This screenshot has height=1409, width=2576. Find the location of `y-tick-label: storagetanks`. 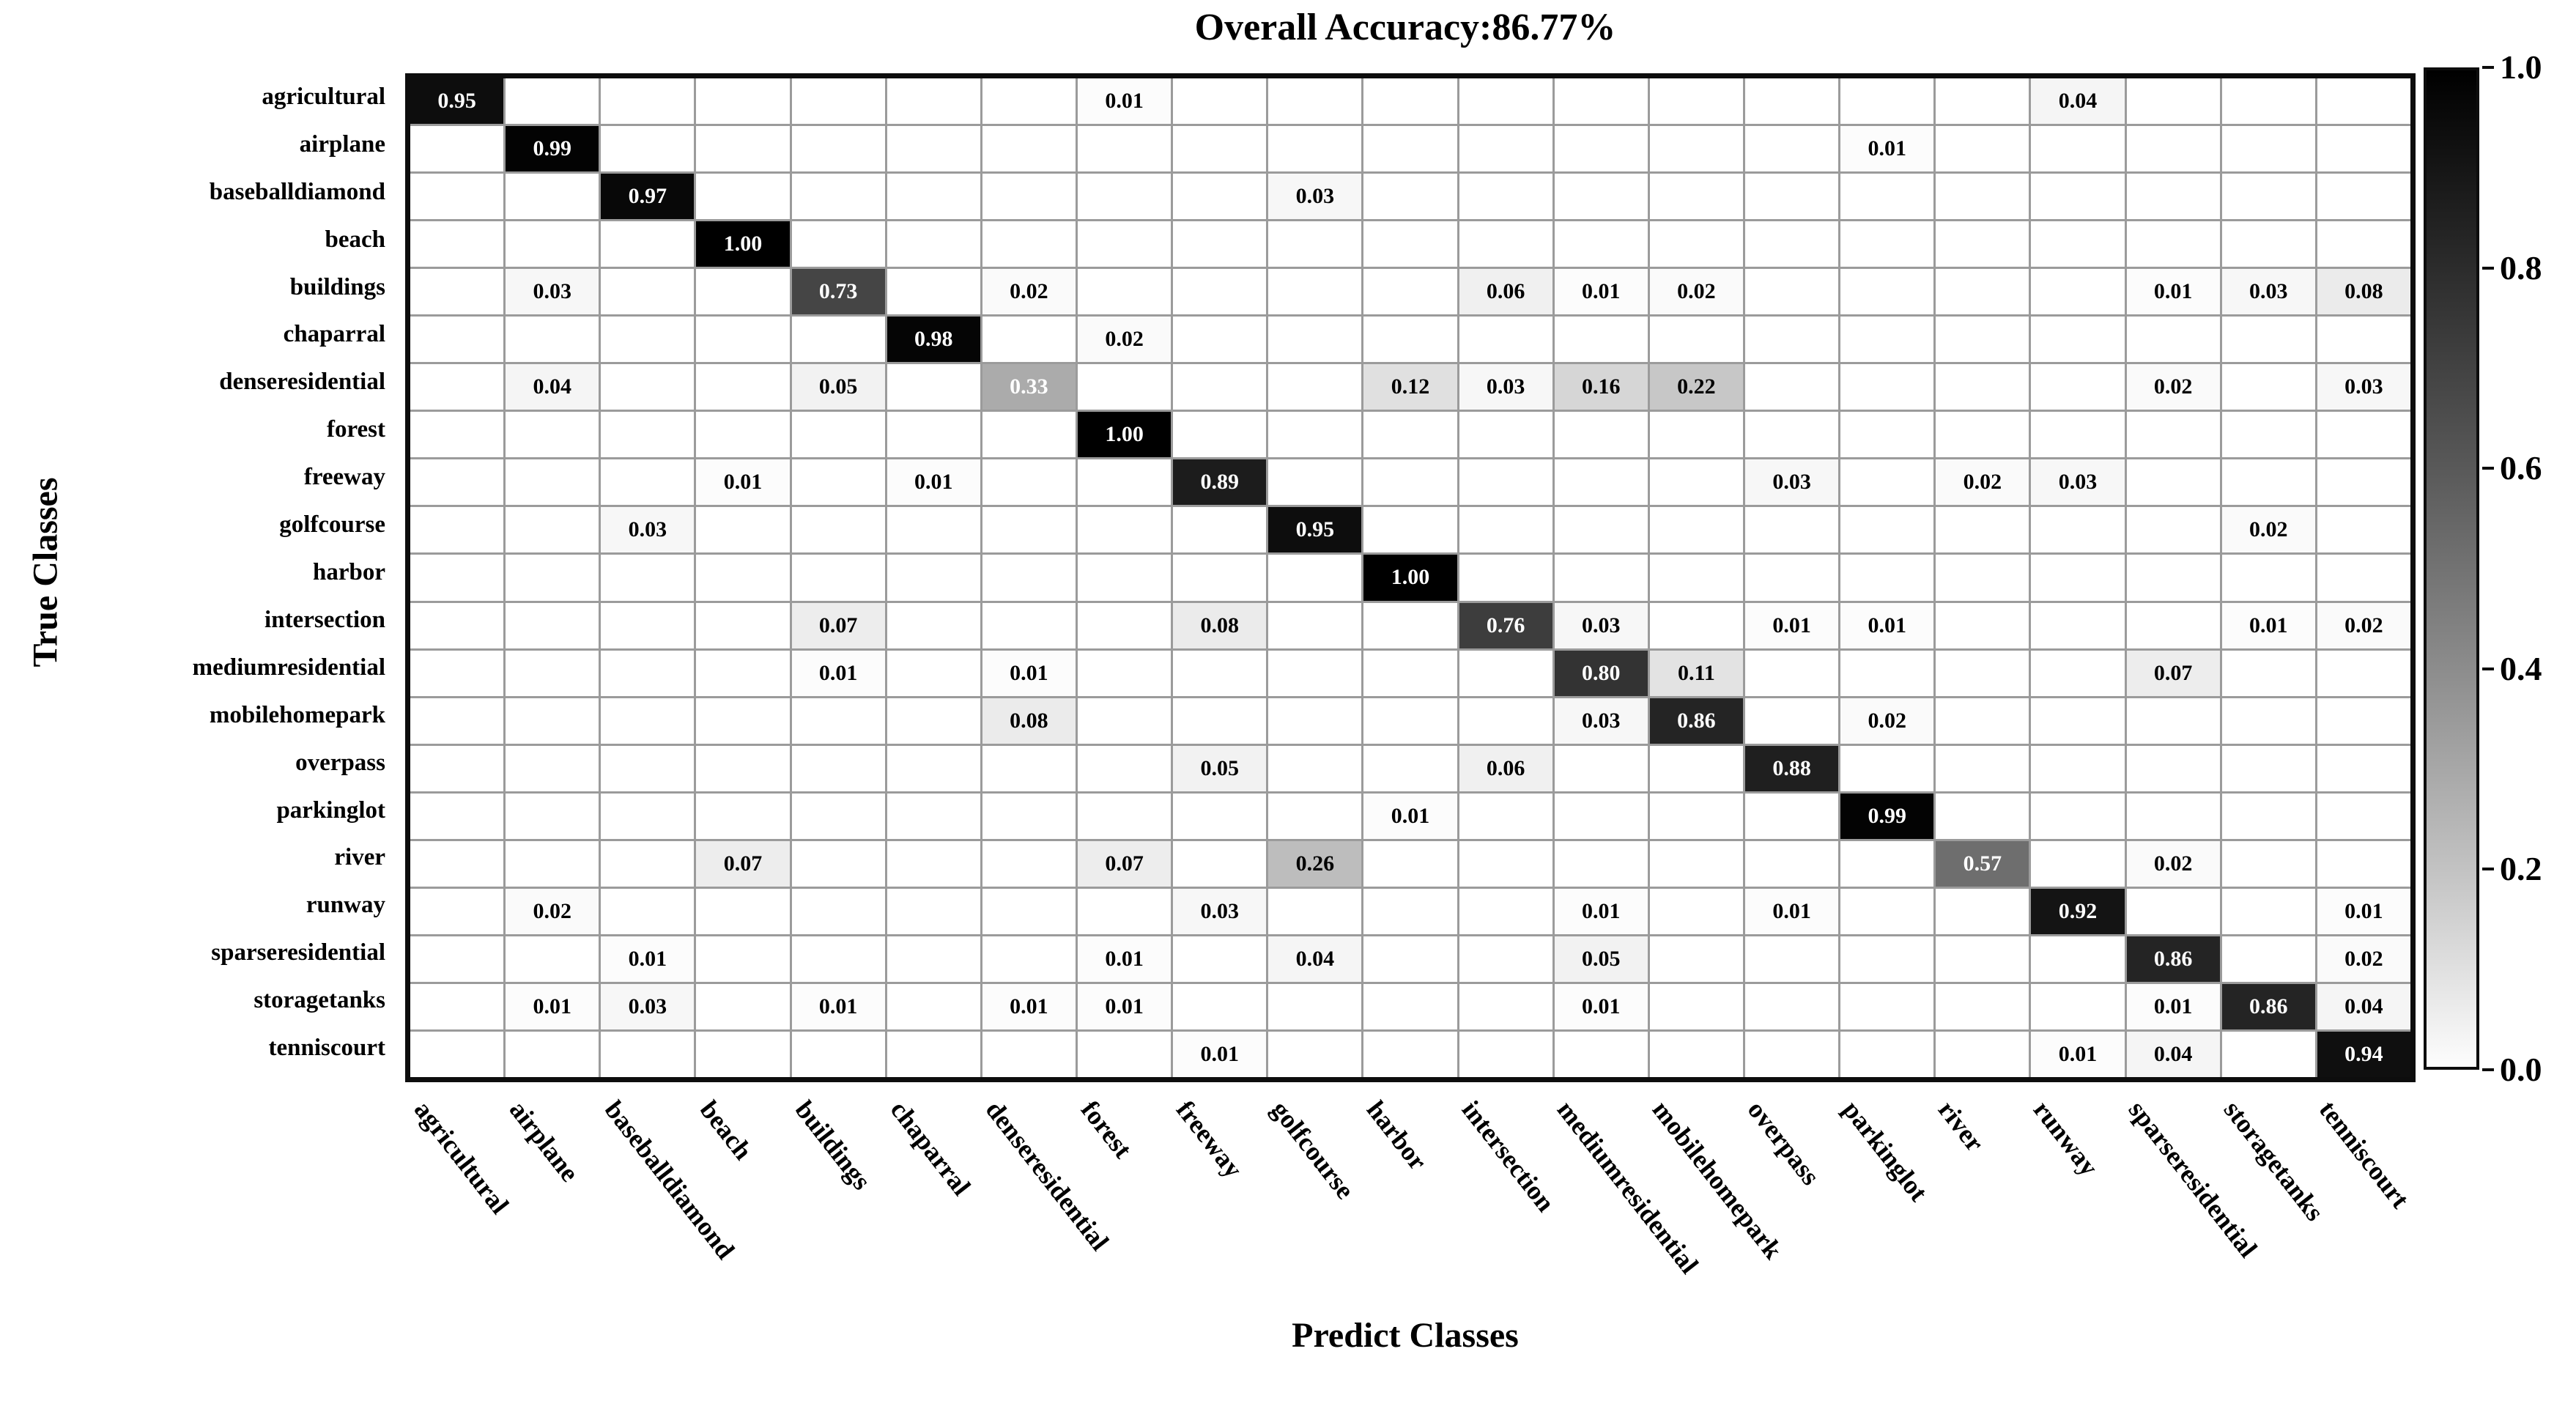

y-tick-label: storagetanks is located at coordinates (319, 1001).